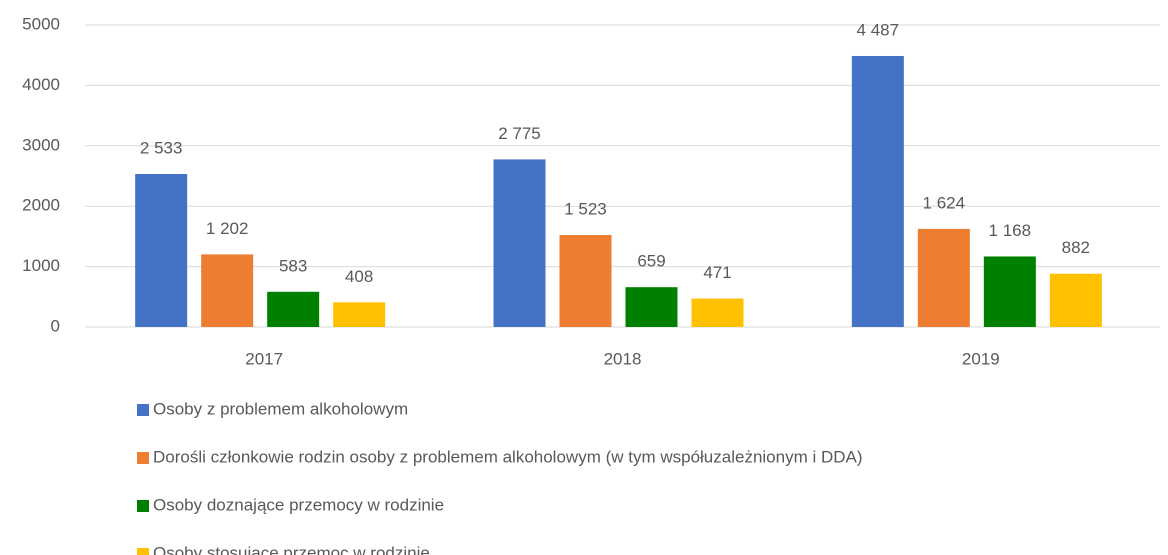 The image size is (1168, 555). What do you see at coordinates (519, 133) in the screenshot?
I see `data-label: 2 775` at bounding box center [519, 133].